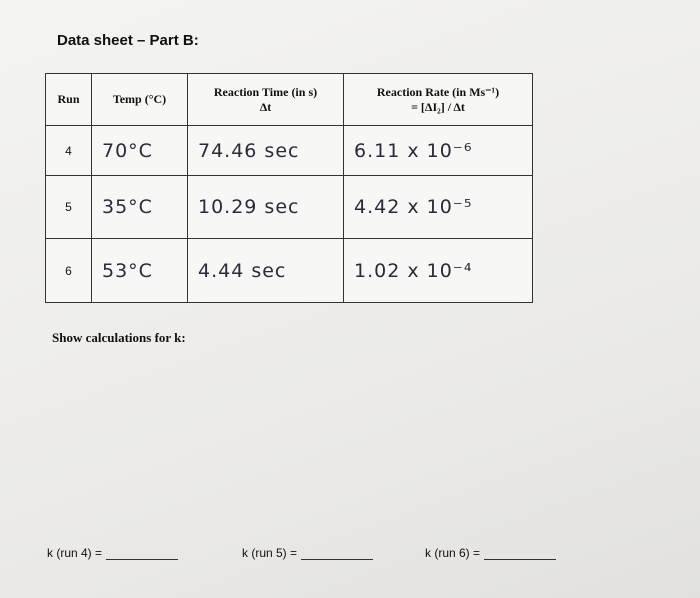  I want to click on table-row: 4 70°C 74.46 sec 6.11 x 10⁻⁶, so click(289, 150).